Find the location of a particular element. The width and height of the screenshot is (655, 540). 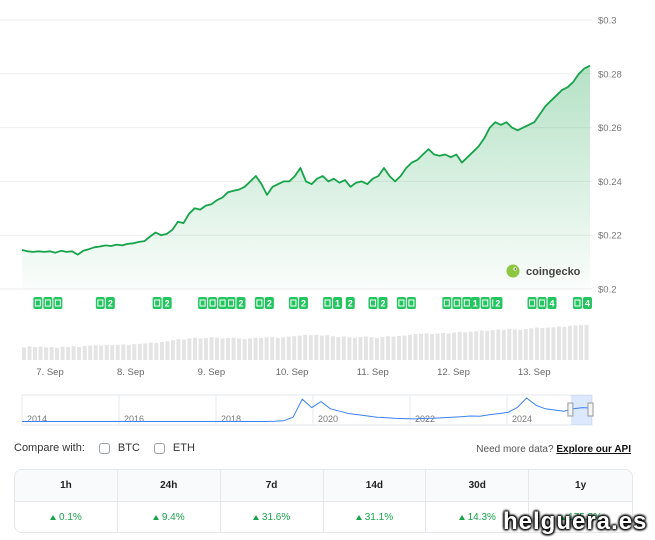

more-data: Need more data? Explore our API is located at coordinates (553, 449).